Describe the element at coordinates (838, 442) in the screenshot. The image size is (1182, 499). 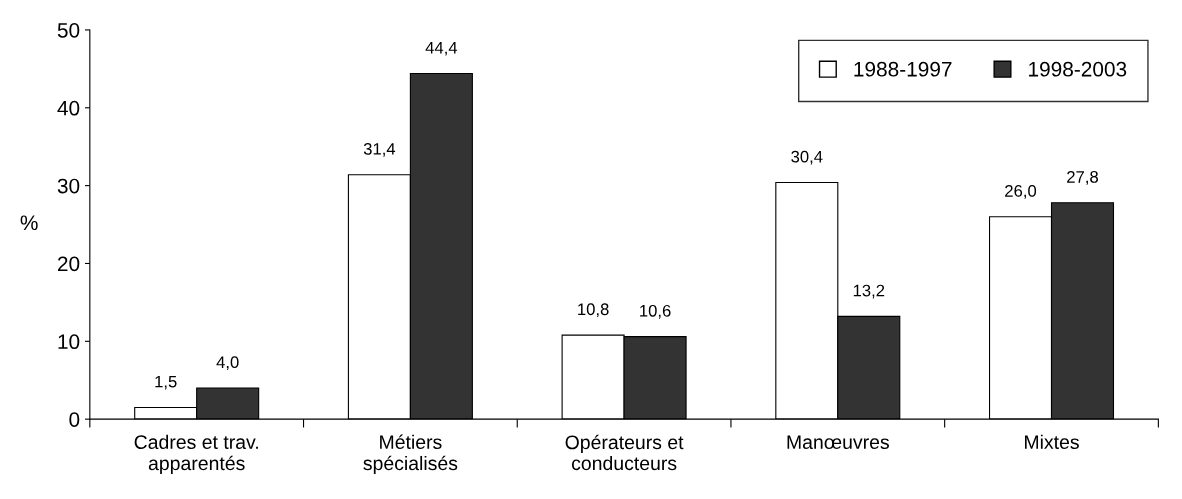
I see `x-tick-label: Manœuvres` at that location.